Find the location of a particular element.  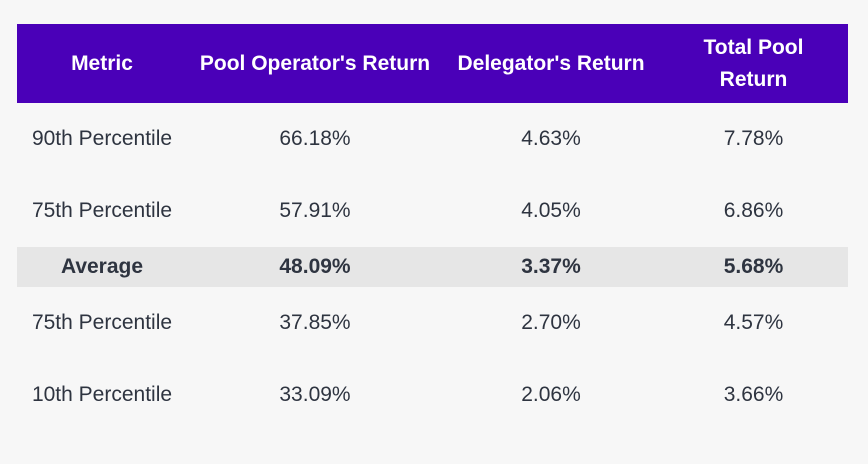

metric-cell: 90th Percentile is located at coordinates (102, 138).